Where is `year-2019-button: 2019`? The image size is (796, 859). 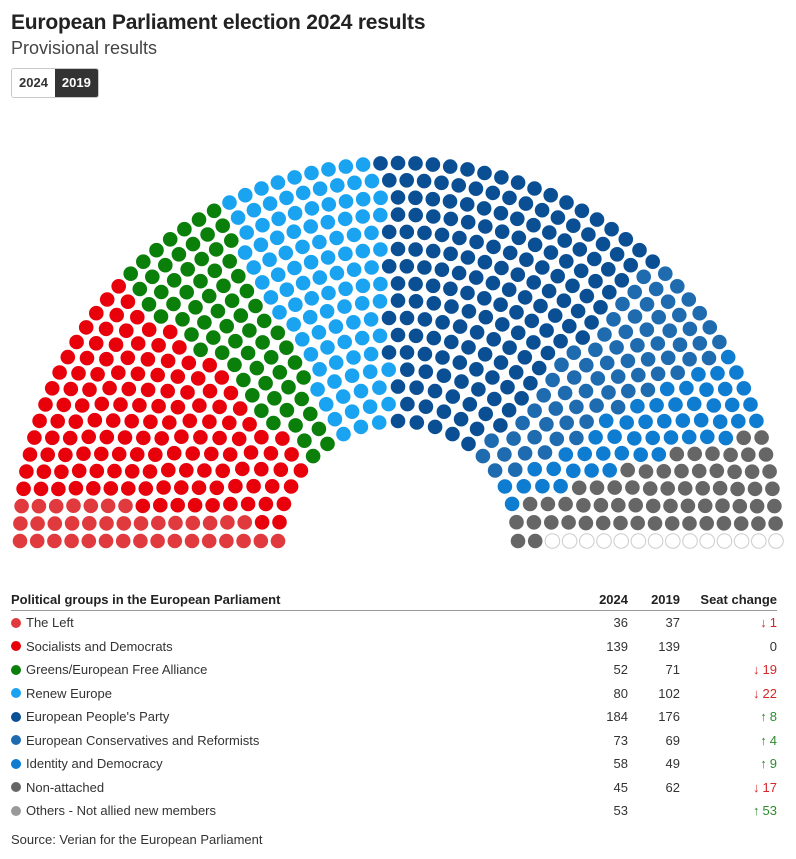
year-2019-button: 2019 is located at coordinates (76, 83).